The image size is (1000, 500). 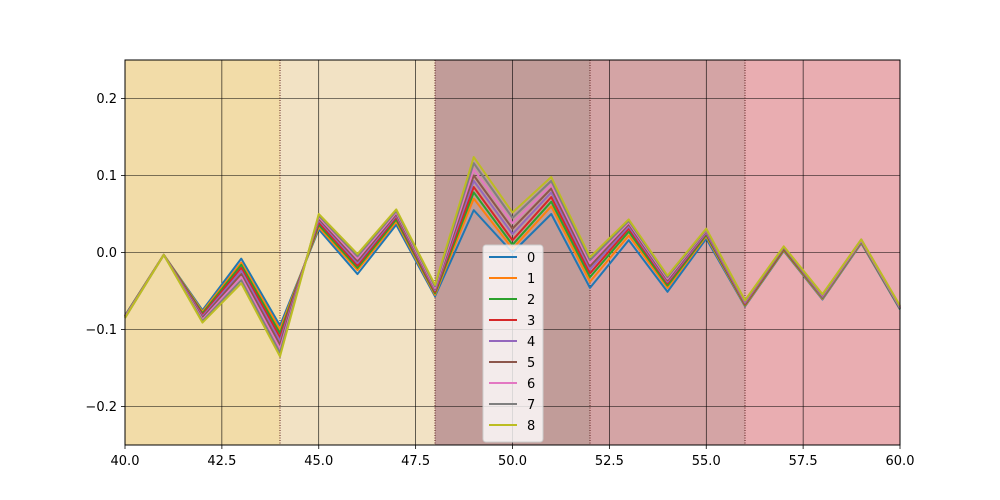 What do you see at coordinates (101, 330) in the screenshot?
I see `y-tick-label: −0.1` at bounding box center [101, 330].